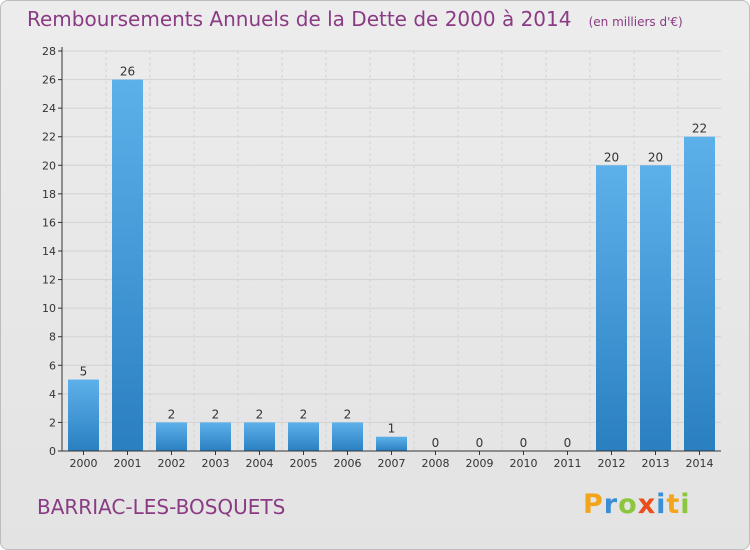  I want to click on x-tick-label-2005: 2005, so click(304, 463).